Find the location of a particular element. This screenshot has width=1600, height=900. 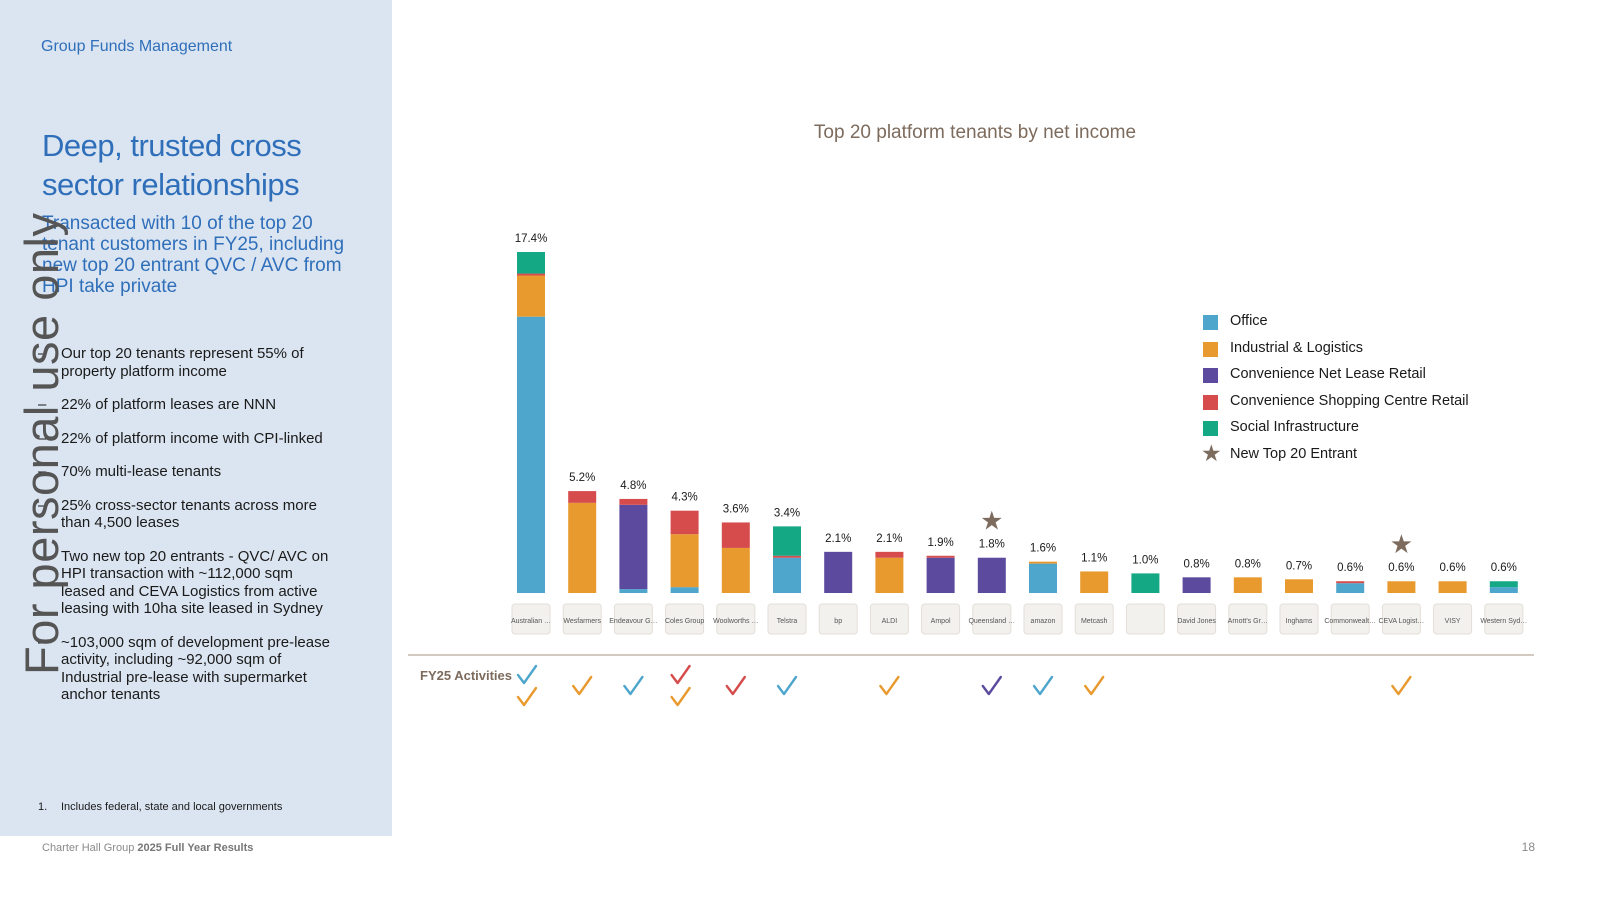

data-label: 17.4% is located at coordinates (531, 239).